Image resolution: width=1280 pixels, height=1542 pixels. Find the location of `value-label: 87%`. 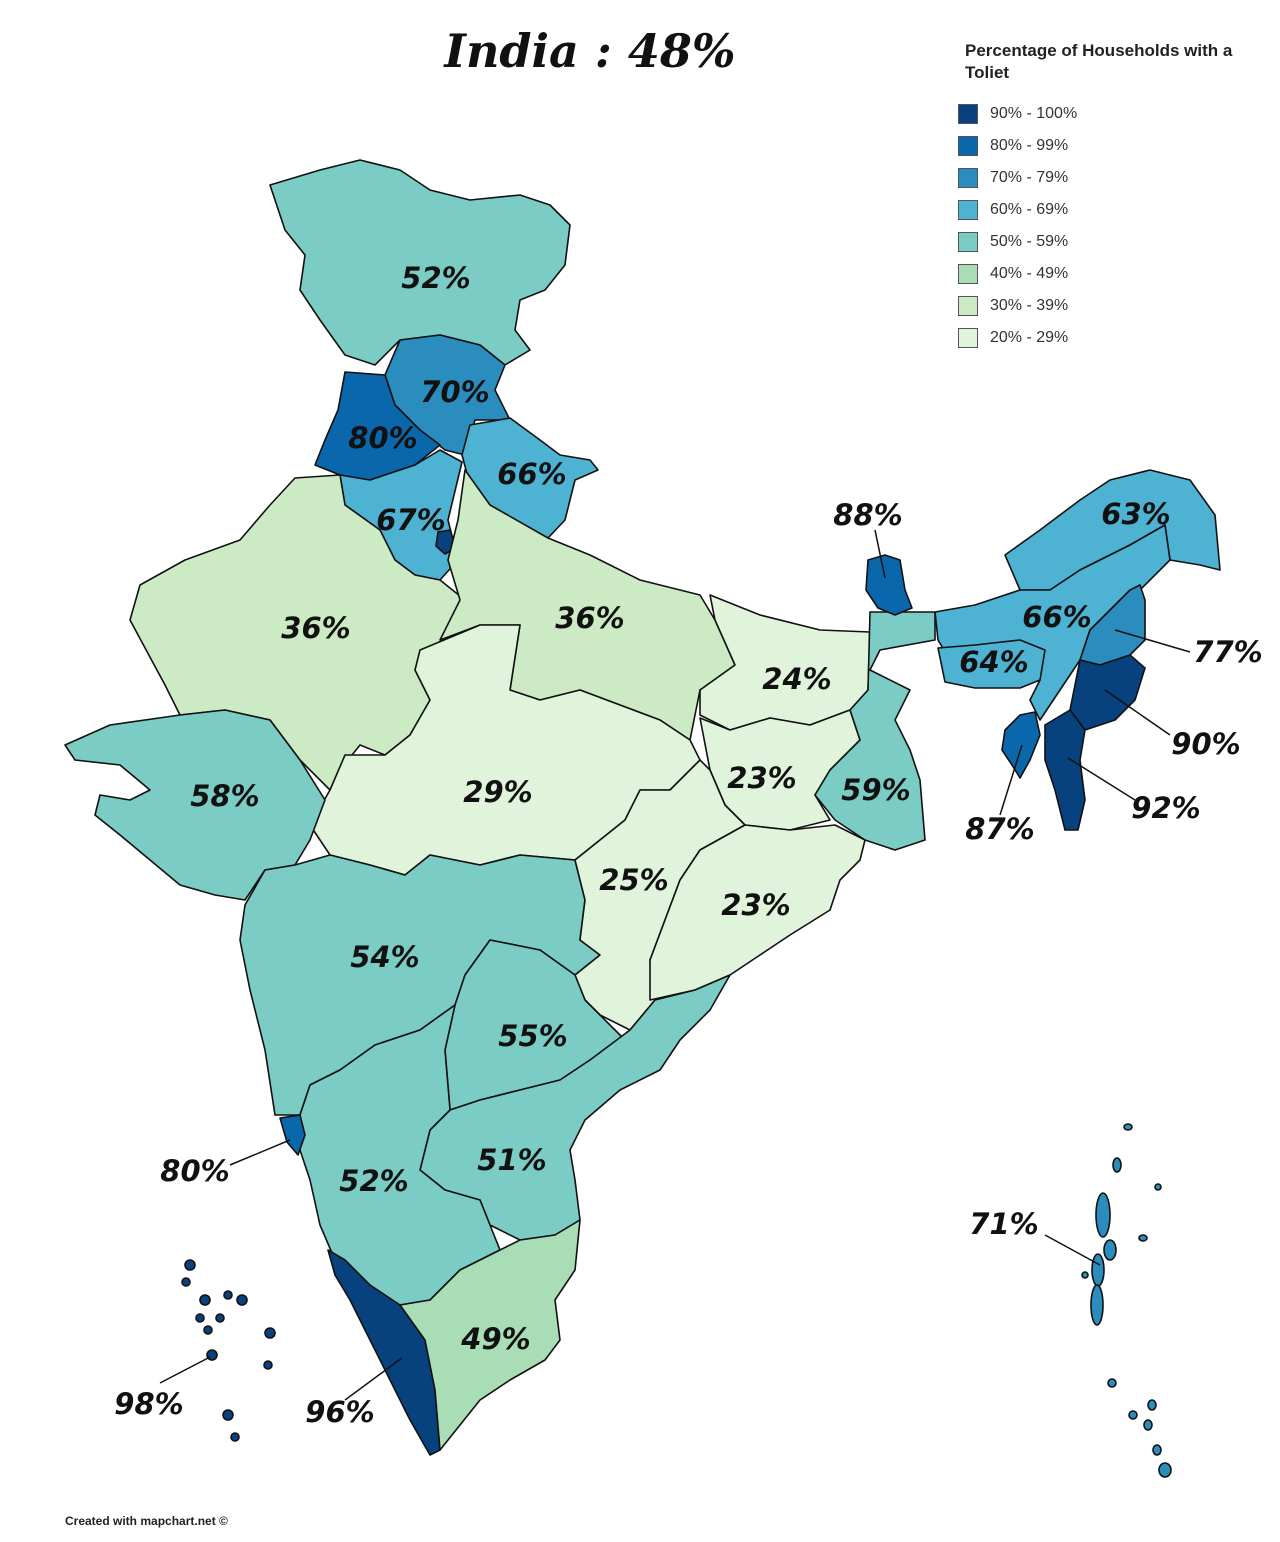

value-label: 87% is located at coordinates (999, 829).